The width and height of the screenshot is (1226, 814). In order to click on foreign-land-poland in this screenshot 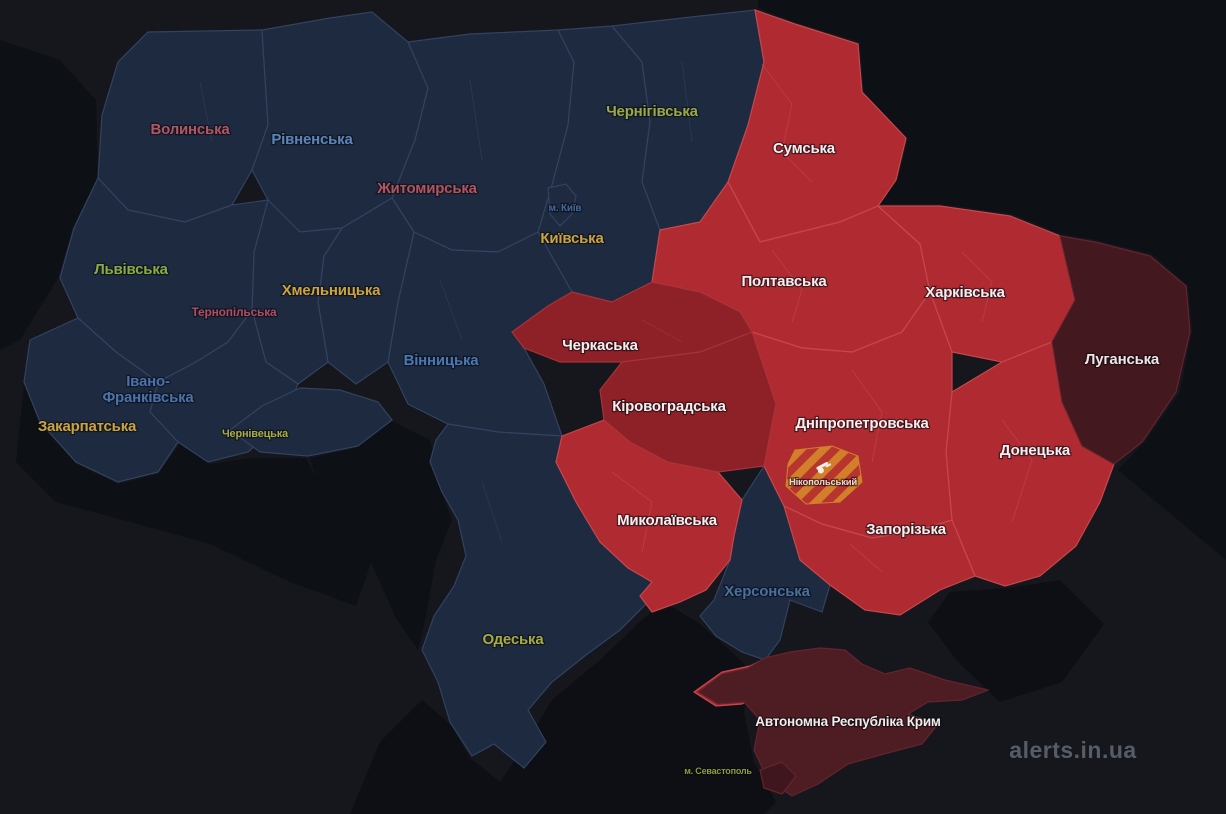, I will do `click(49, 195)`.